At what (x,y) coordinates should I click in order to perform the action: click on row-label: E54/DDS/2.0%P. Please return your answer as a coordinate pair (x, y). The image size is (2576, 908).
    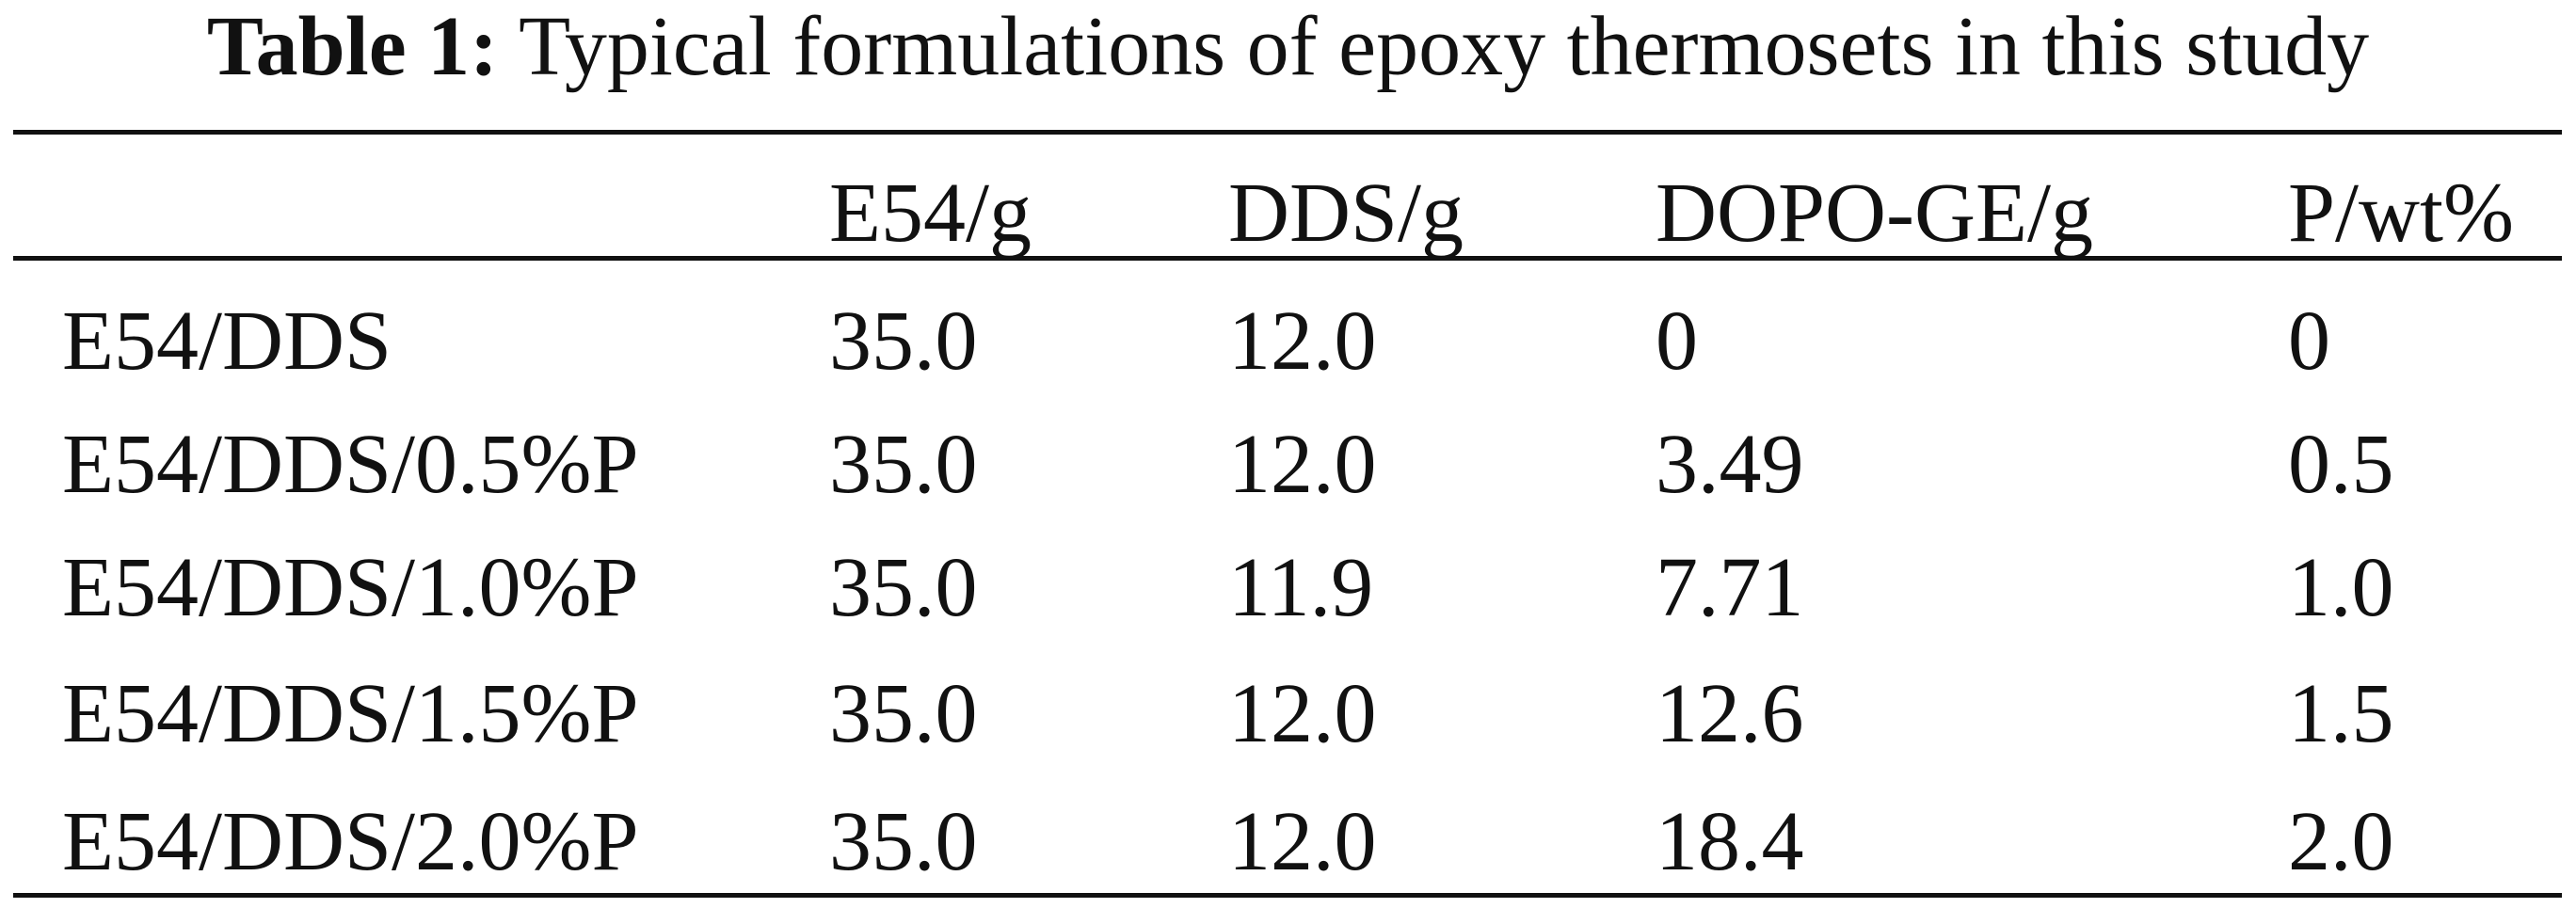
    Looking at the image, I should click on (350, 841).